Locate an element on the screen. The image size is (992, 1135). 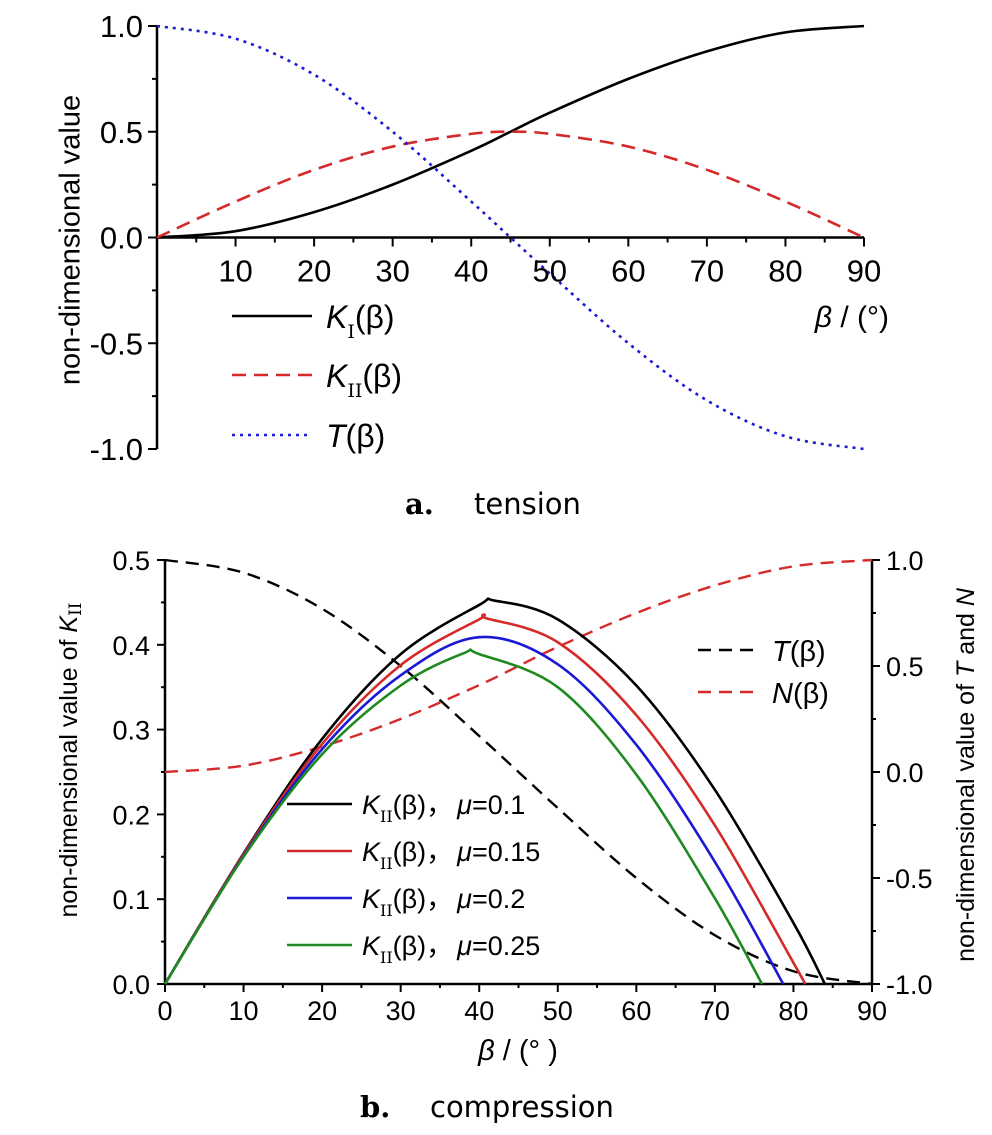
compression-legend-label-KII_mu_0.15-mu: μ is located at coordinates (464, 852).